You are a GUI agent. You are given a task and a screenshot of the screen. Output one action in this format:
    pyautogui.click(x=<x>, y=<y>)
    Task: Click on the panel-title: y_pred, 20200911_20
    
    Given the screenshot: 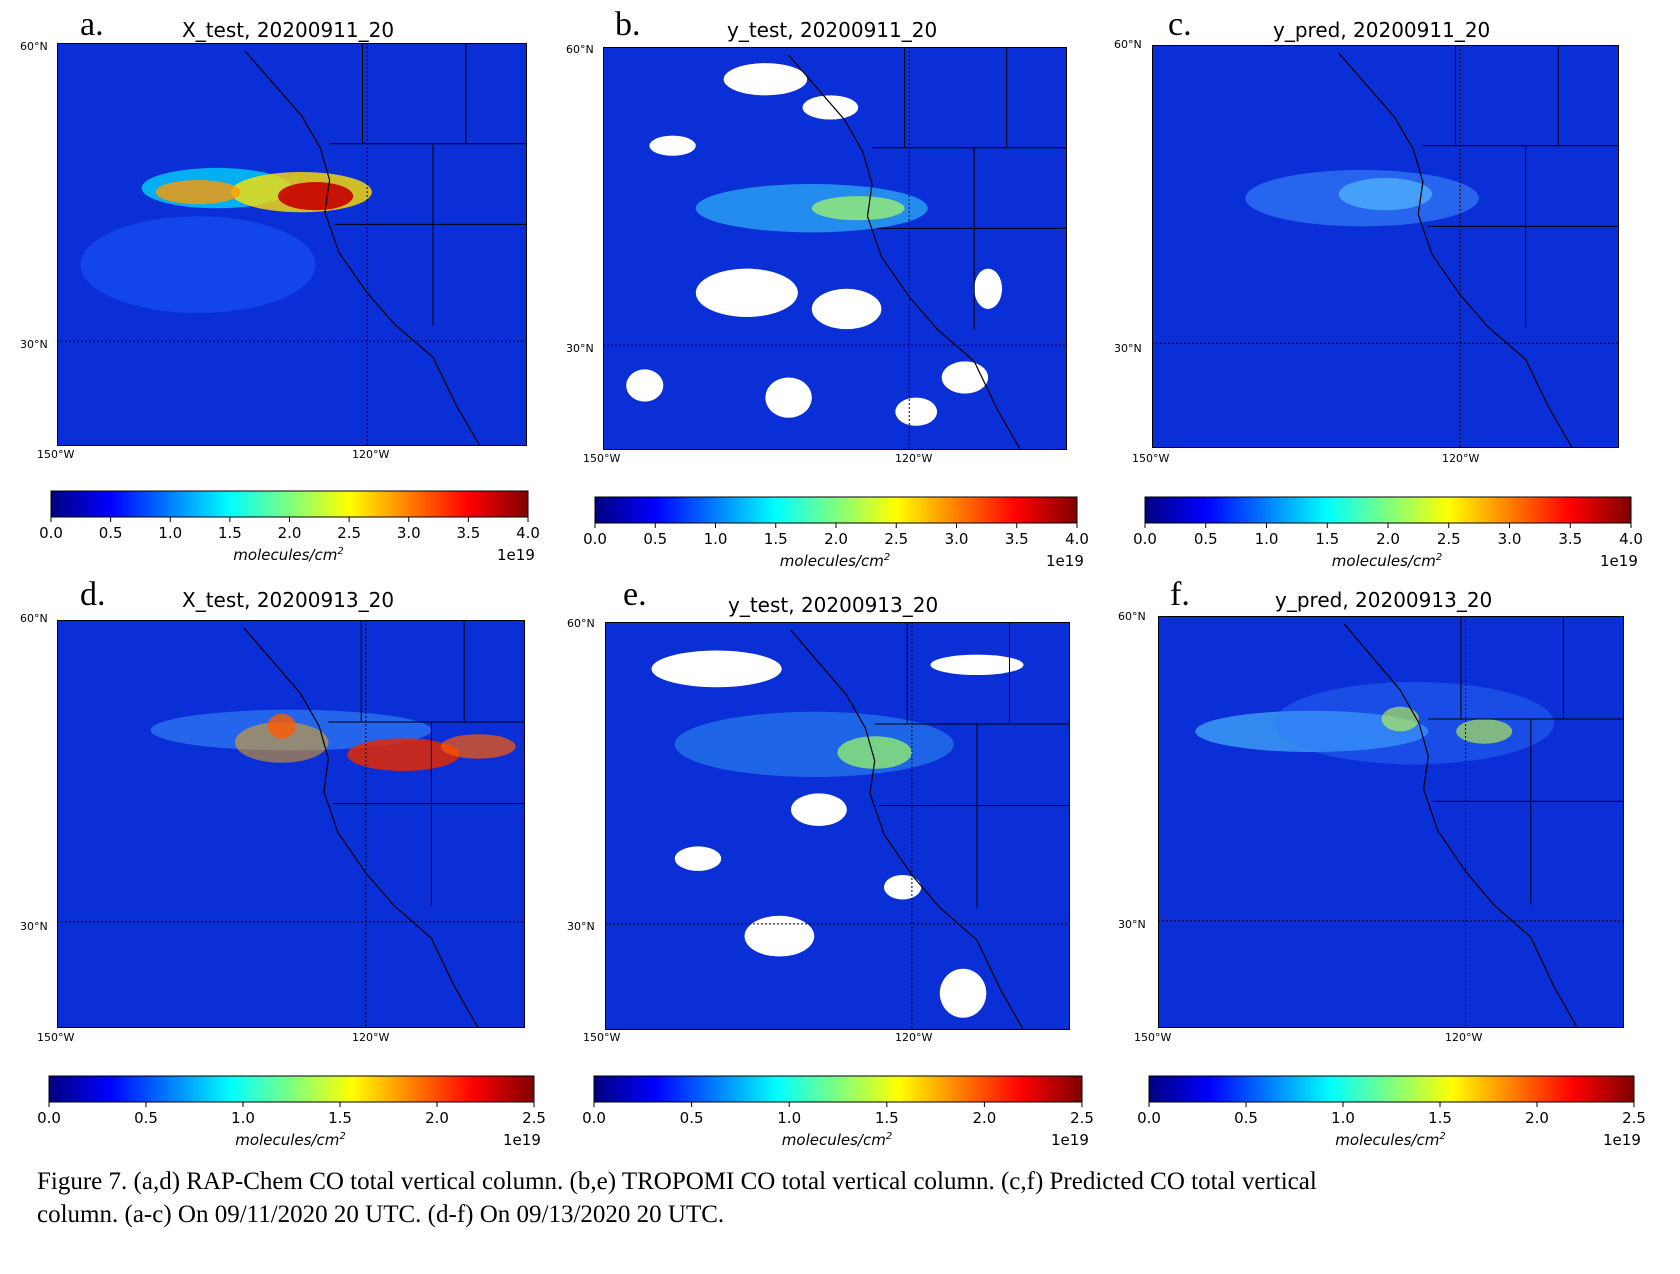 What is the action you would take?
    pyautogui.click(x=1382, y=30)
    